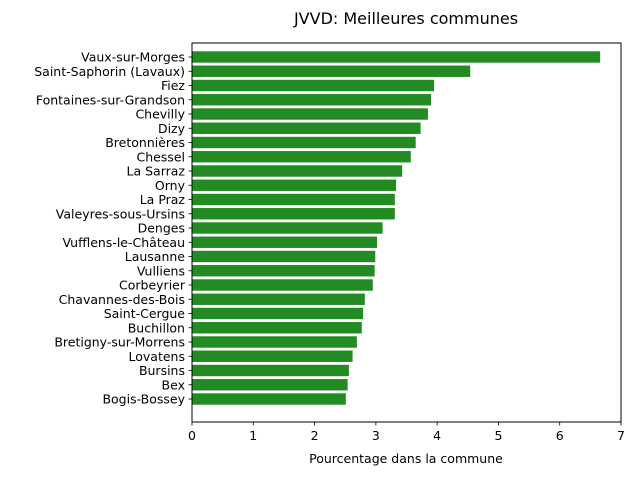 The width and height of the screenshot is (640, 480). I want to click on y-tick-label: Vaux-sur-Morges, so click(133, 57).